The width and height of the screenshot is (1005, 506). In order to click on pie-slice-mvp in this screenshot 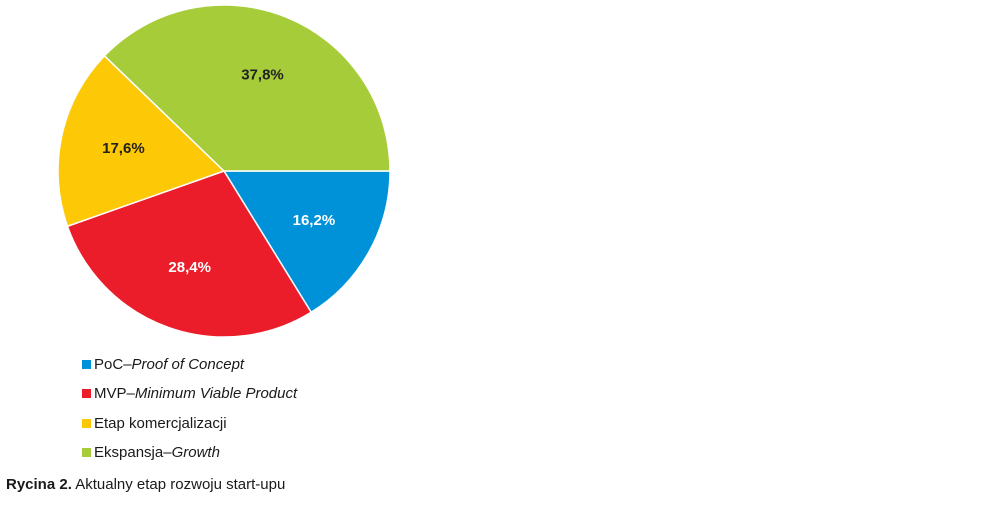, I will do `click(189, 254)`.